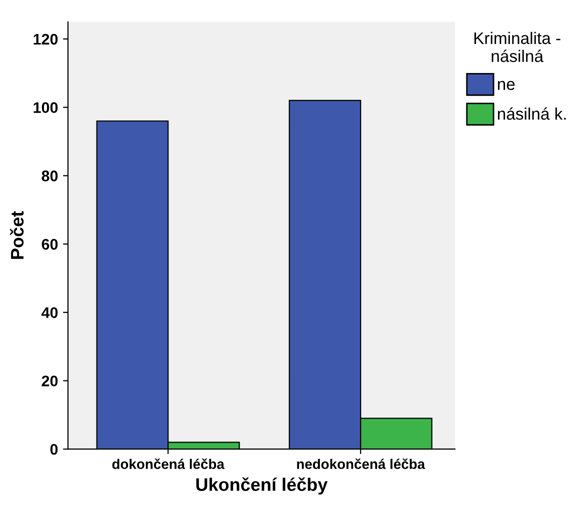  I want to click on legend-title: Kriminalita - násilná, so click(517, 47).